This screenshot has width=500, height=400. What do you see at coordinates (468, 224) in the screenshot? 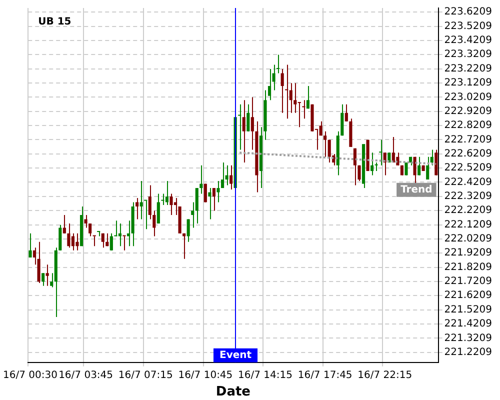
I see `y-tick-label: 222.1209` at bounding box center [468, 224].